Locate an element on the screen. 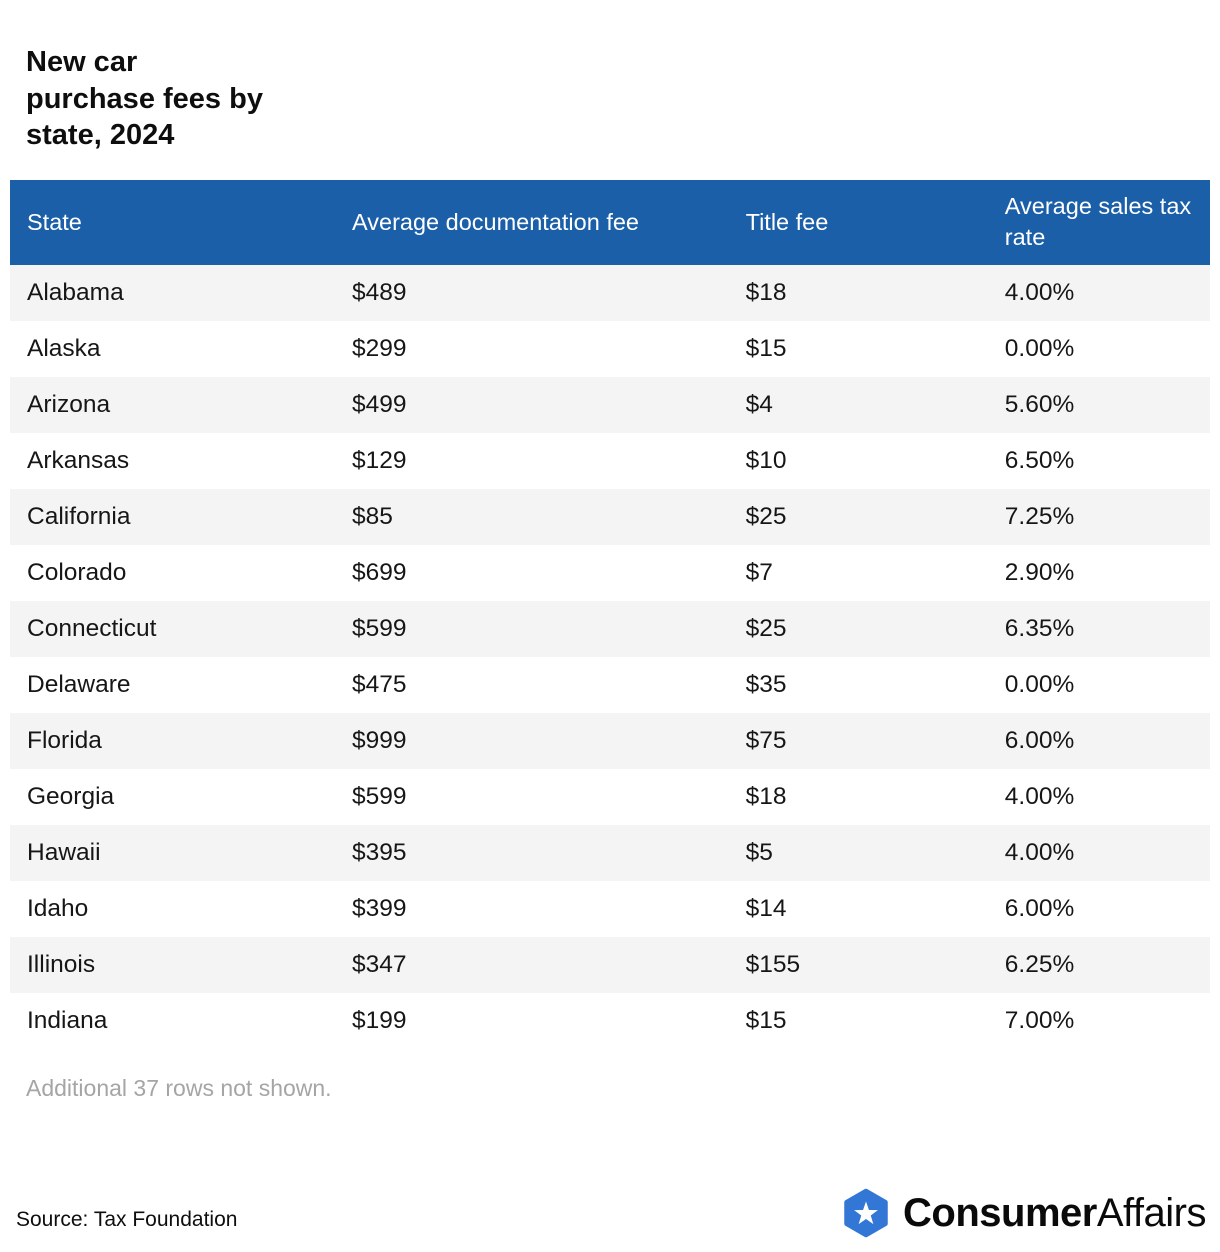  table-cell: $14 is located at coordinates (766, 908).